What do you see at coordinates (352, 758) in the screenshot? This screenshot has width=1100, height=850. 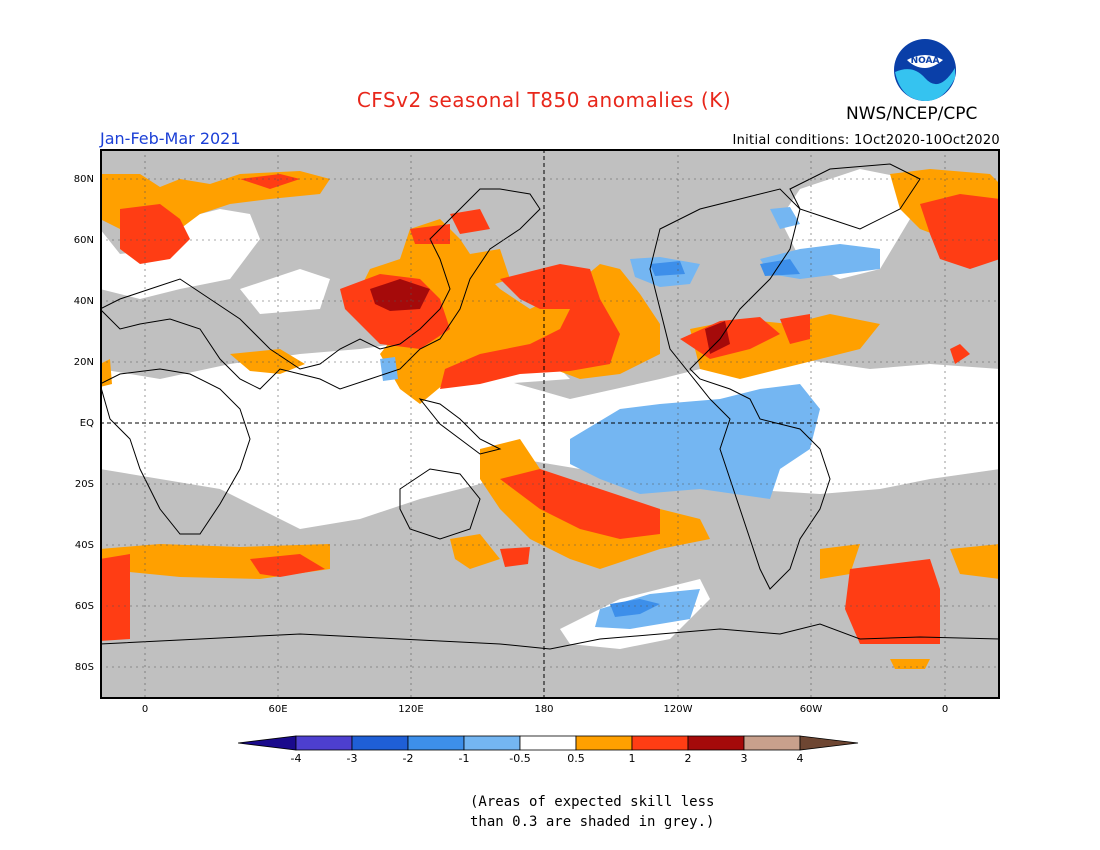 I see `colorbar-label: -3` at bounding box center [352, 758].